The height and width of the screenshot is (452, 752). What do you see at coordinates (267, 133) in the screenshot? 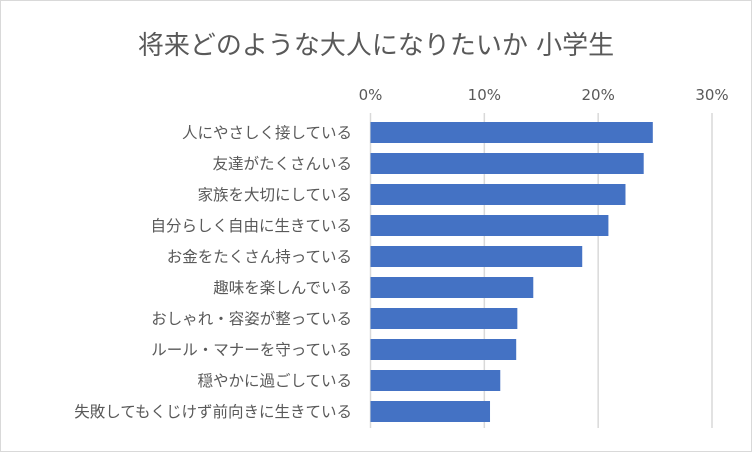
I see `category-label: 人にやさしく接している` at bounding box center [267, 133].